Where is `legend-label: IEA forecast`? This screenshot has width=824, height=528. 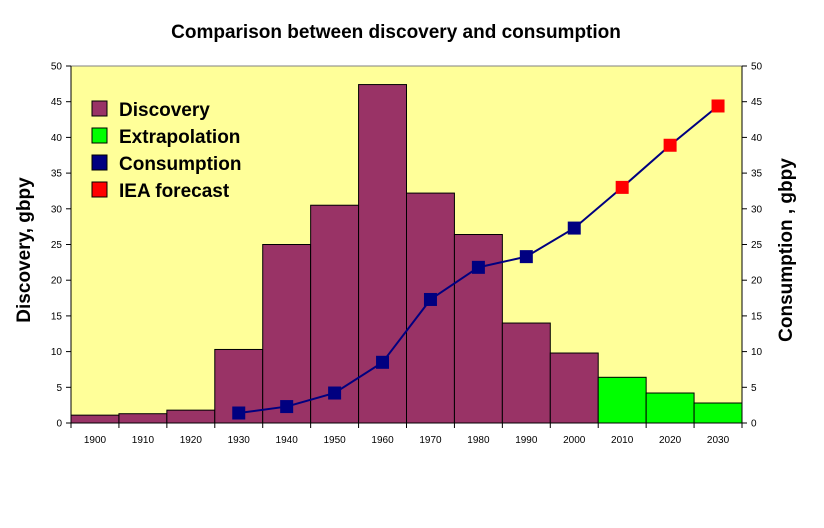
legend-label: IEA forecast is located at coordinates (174, 191).